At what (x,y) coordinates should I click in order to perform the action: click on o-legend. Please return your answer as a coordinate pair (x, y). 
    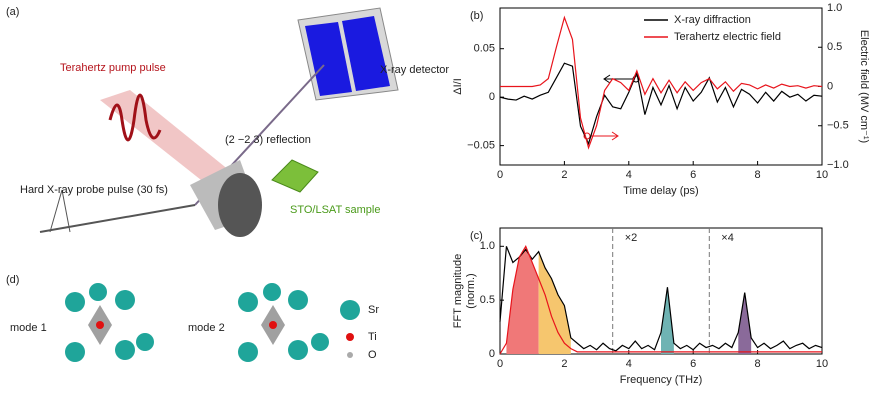
    Looking at the image, I should click on (350, 355).